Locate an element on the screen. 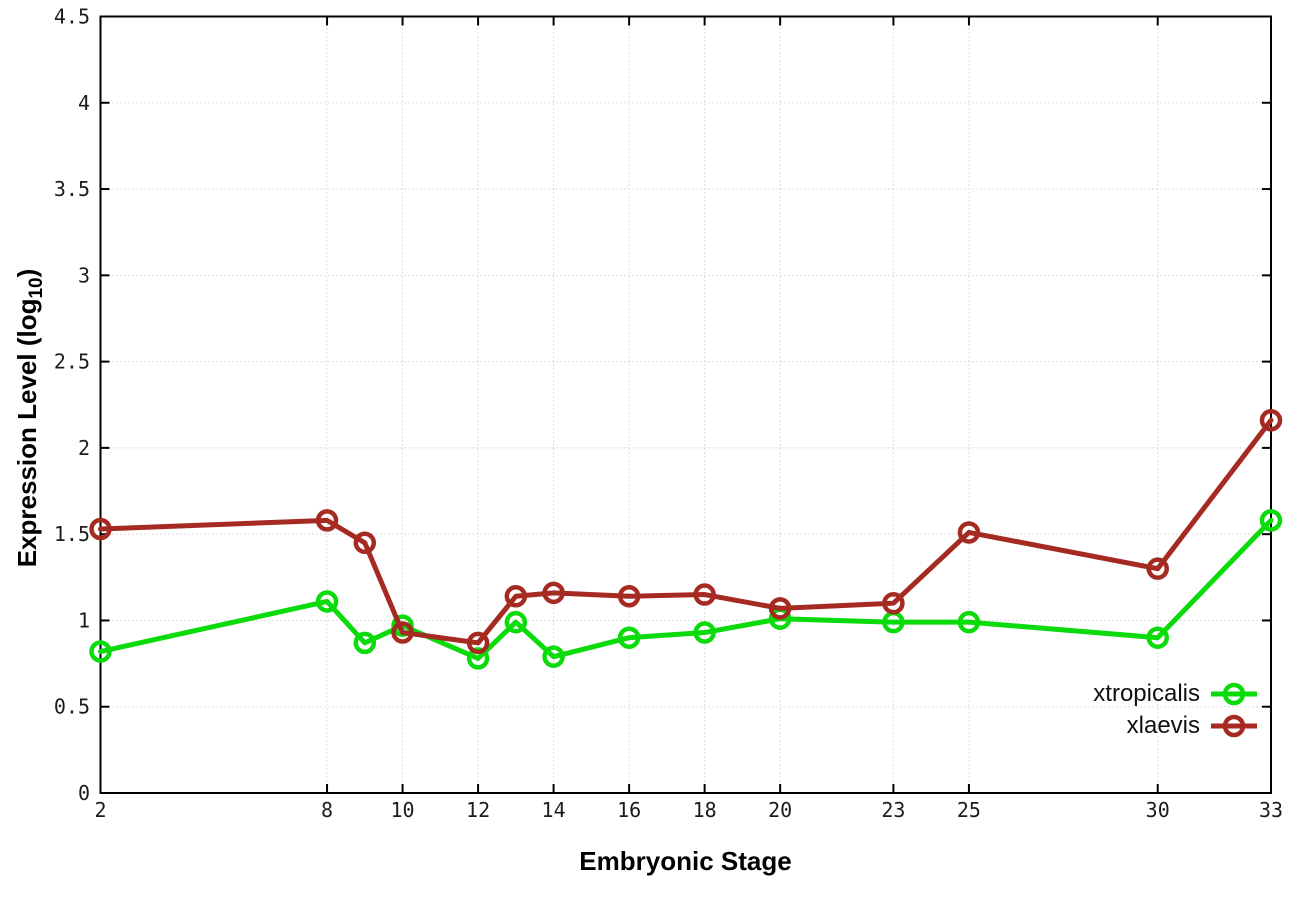  y-tick-label: 3.5 is located at coordinates (72, 189).